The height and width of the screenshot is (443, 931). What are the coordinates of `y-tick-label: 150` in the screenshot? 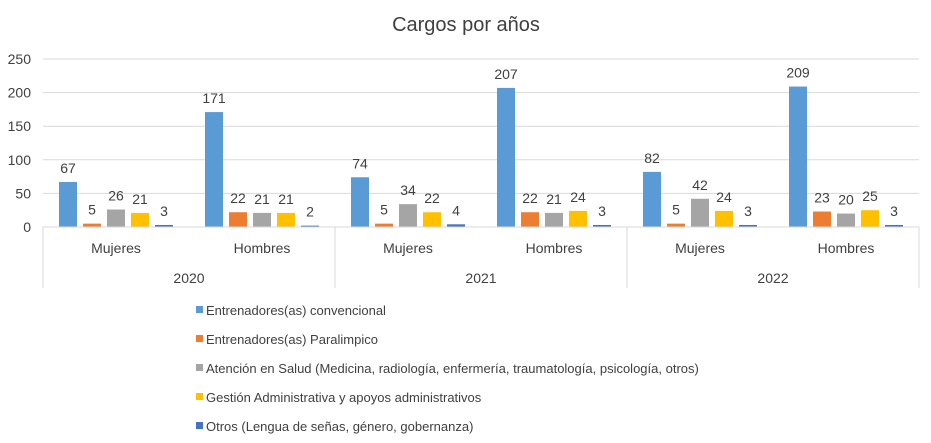 It's located at (20, 126).